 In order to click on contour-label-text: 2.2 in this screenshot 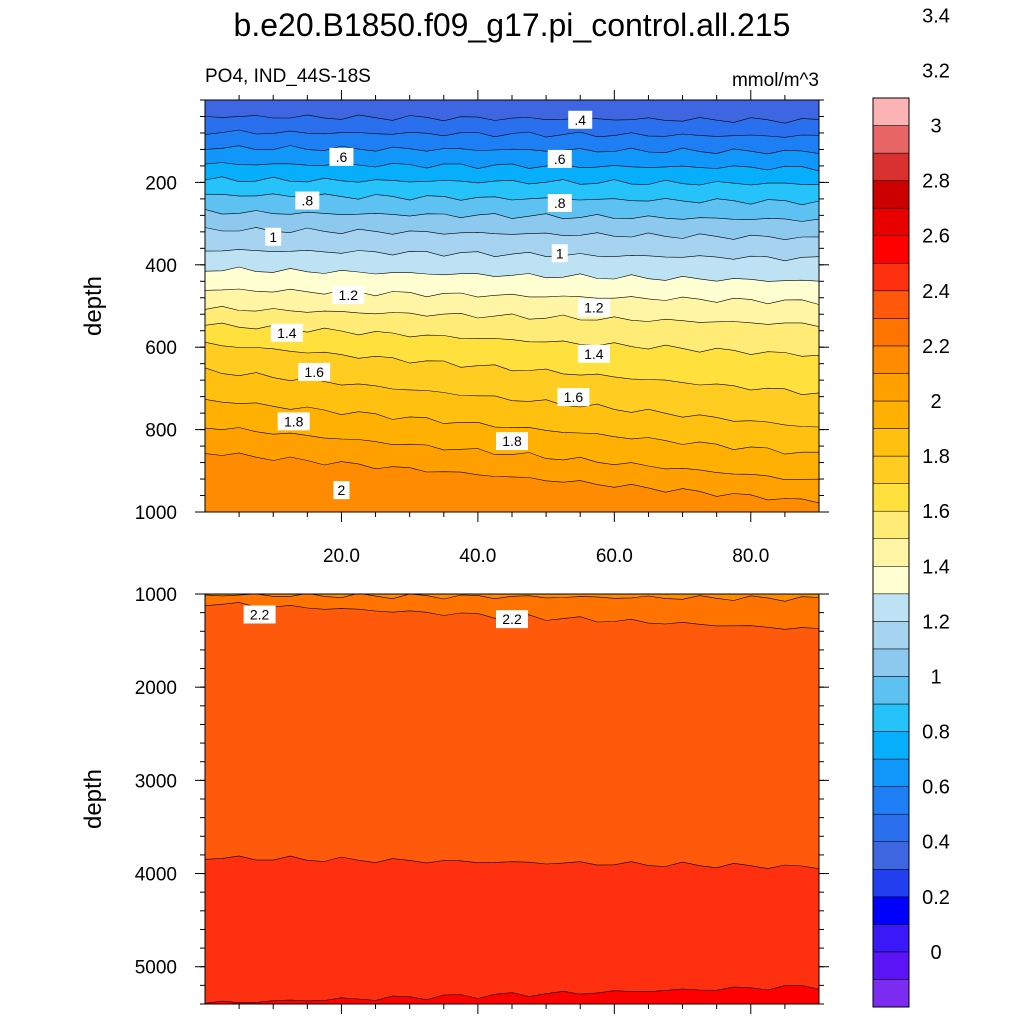, I will do `click(260, 615)`.